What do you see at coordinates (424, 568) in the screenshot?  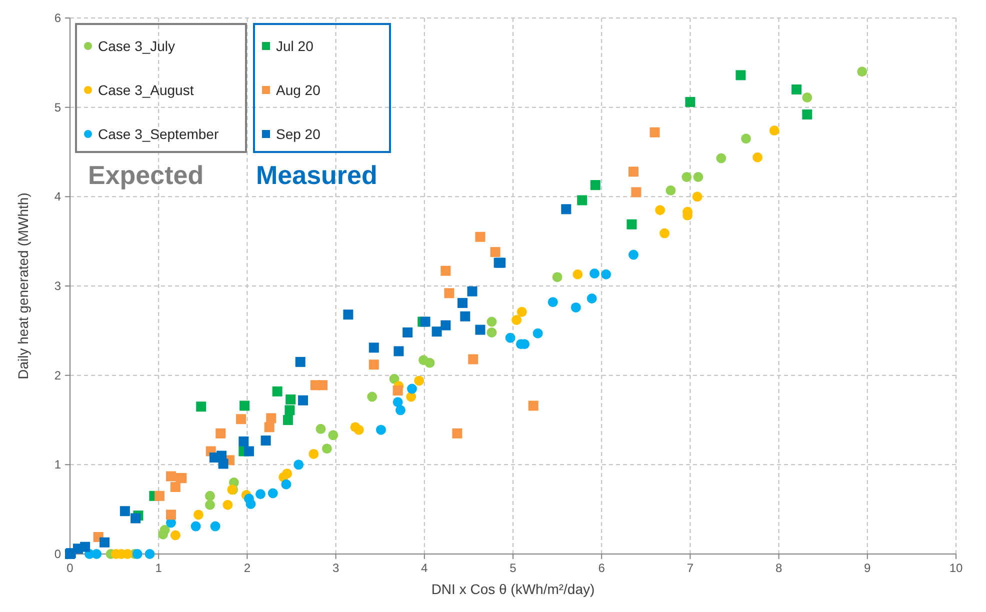 I see `x-tick-label: 4` at bounding box center [424, 568].